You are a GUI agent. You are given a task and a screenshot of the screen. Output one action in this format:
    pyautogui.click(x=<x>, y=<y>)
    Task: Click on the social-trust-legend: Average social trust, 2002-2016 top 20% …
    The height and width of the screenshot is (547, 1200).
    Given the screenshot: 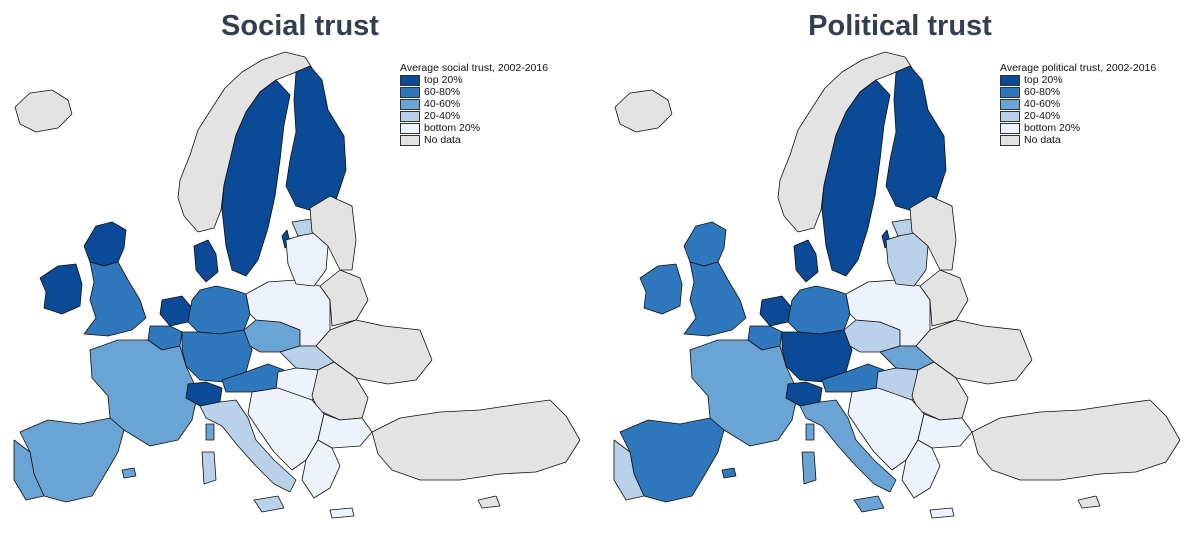 What is the action you would take?
    pyautogui.click(x=474, y=104)
    